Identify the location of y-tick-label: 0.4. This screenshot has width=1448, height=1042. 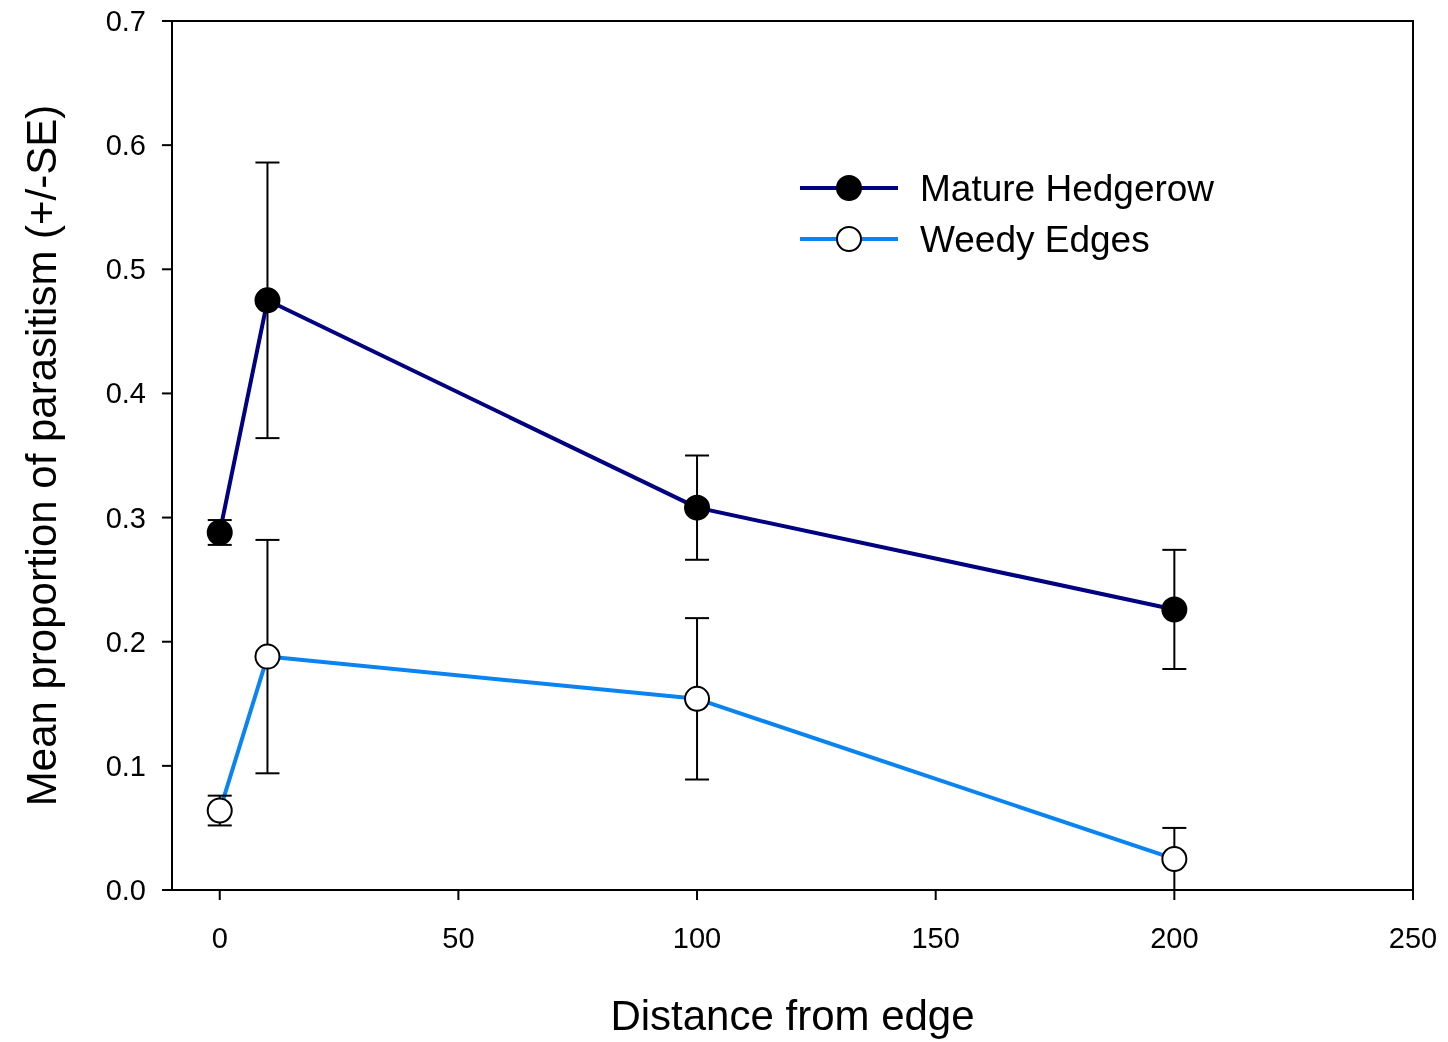
(125, 393).